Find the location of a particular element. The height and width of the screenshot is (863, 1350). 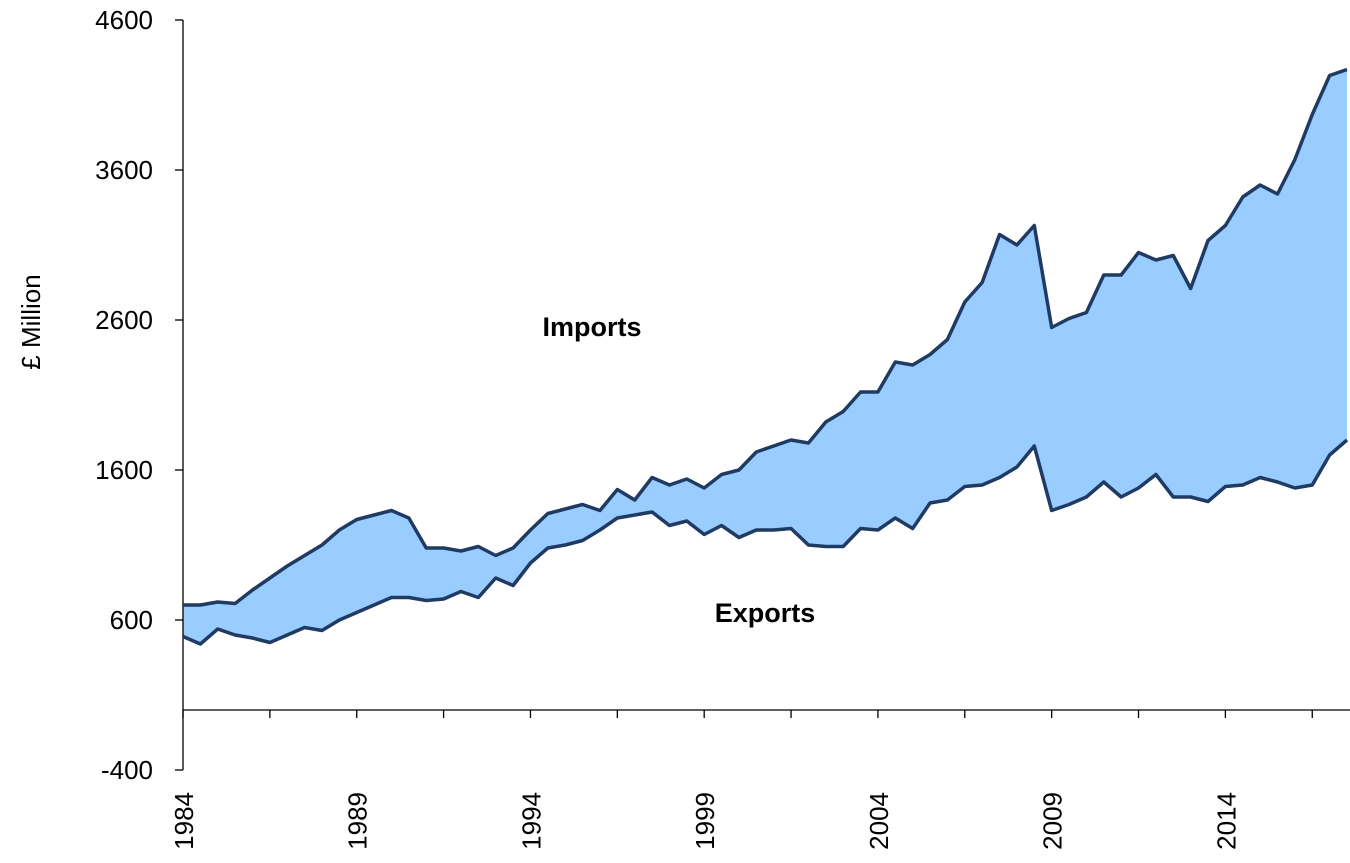

y-tick-label: -400 is located at coordinates (127, 770).